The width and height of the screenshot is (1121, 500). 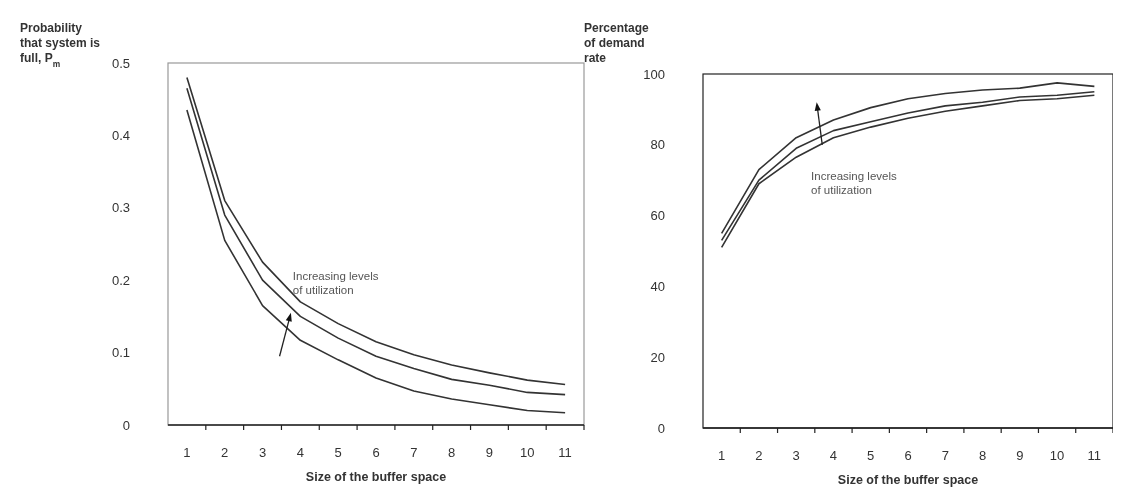 I want to click on y-tick-label: 40, so click(x=657, y=286).